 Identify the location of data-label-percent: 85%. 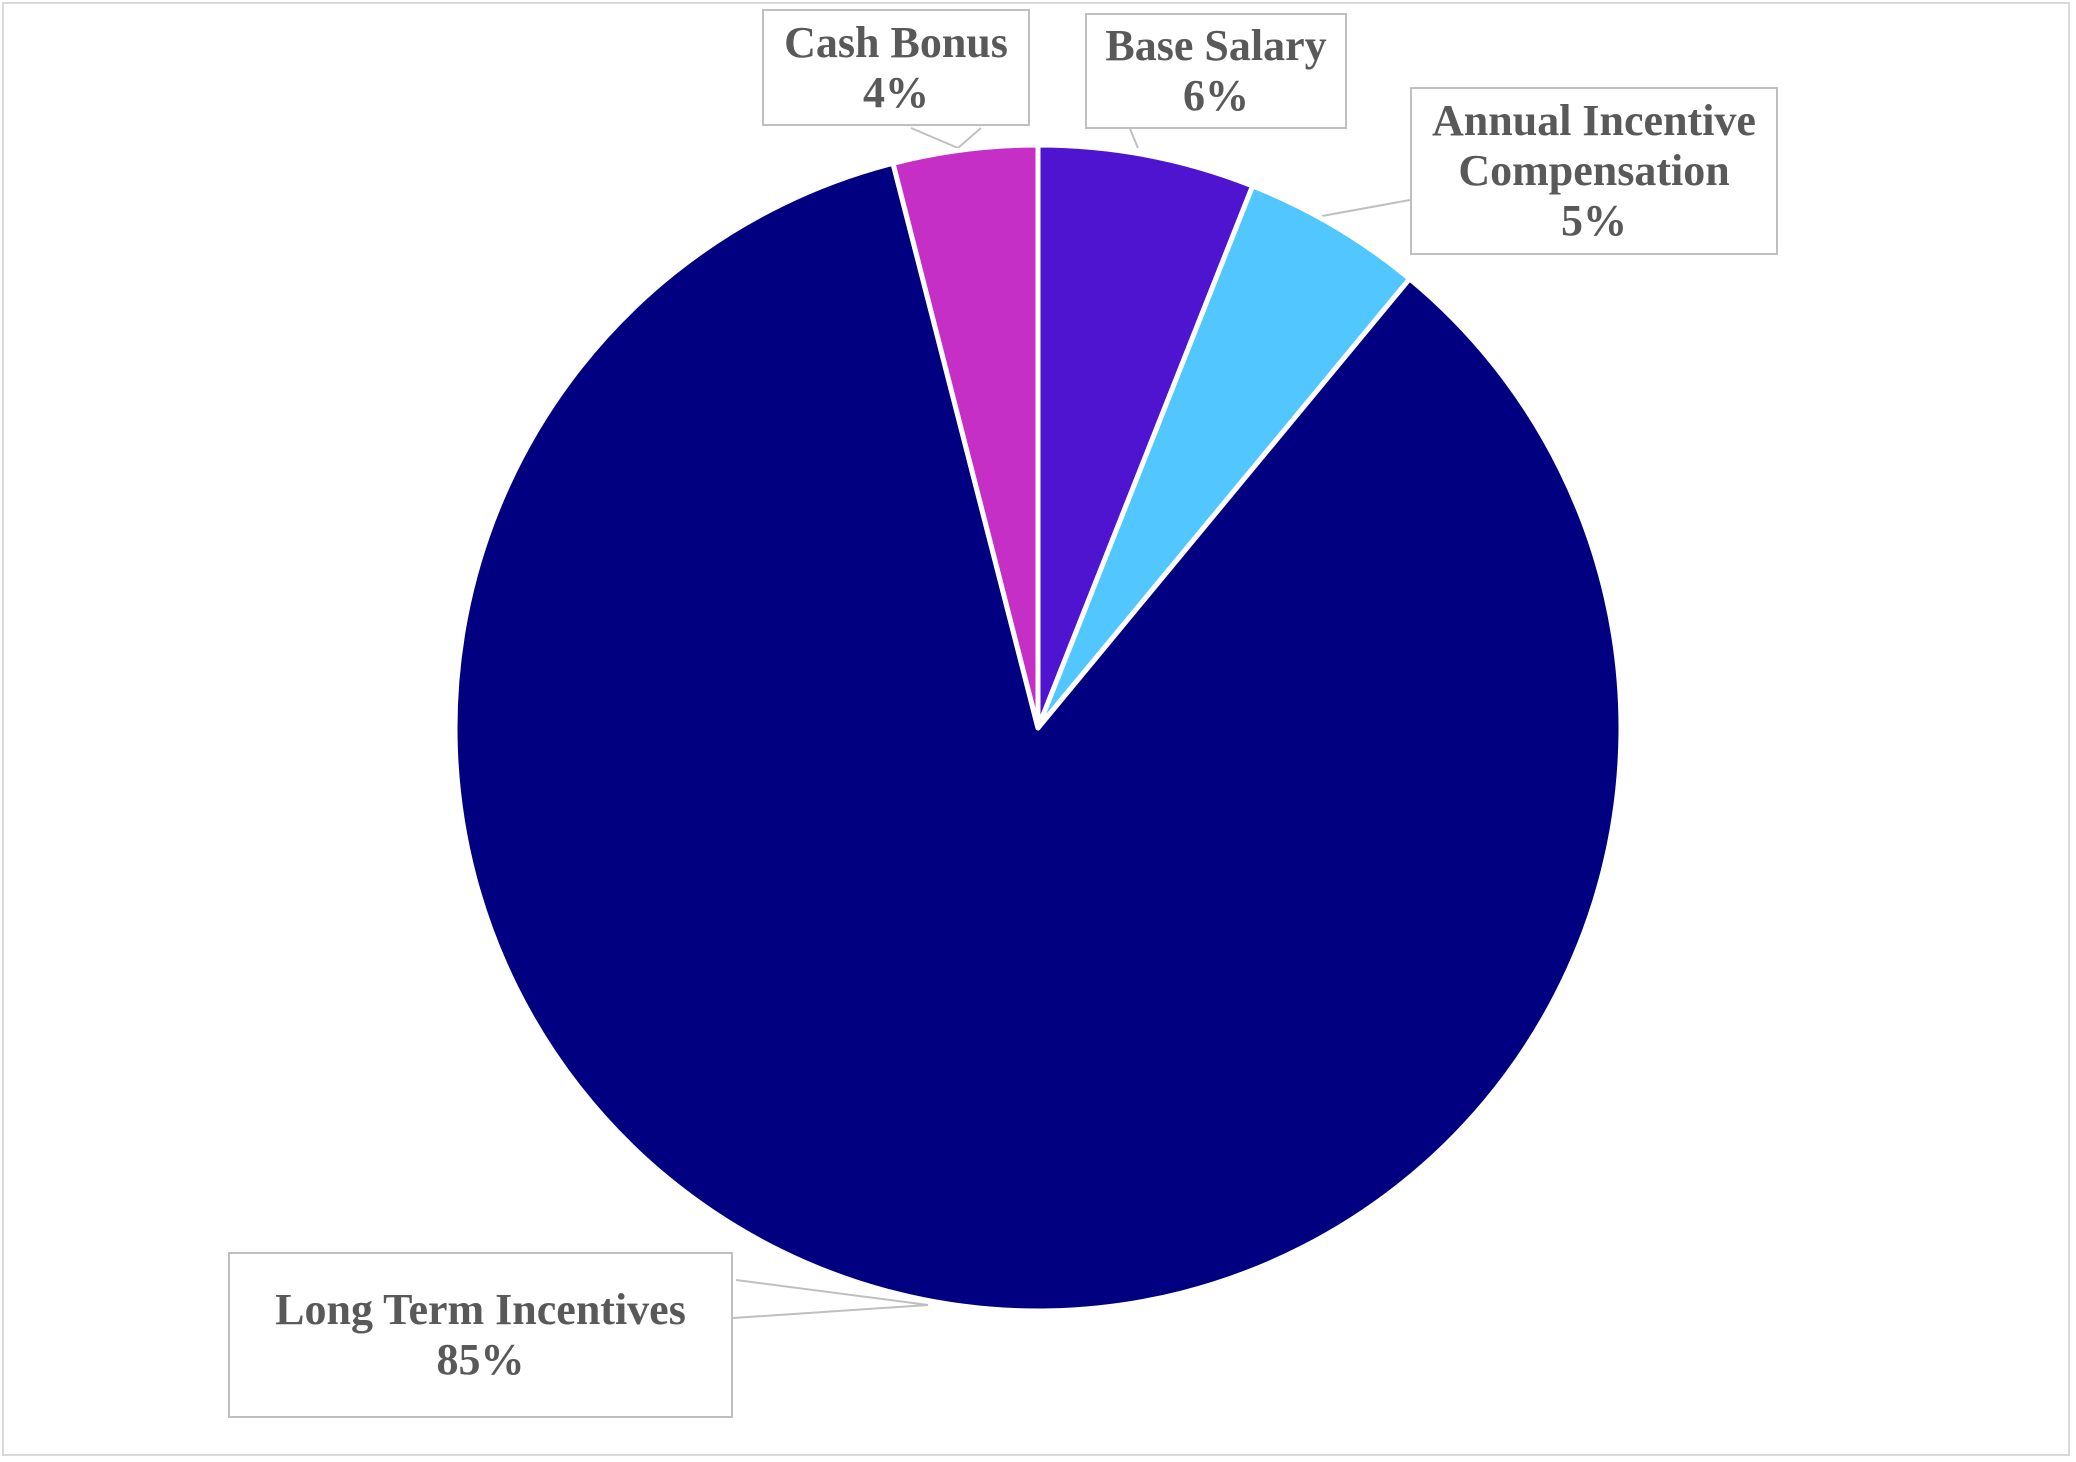
(480, 1359).